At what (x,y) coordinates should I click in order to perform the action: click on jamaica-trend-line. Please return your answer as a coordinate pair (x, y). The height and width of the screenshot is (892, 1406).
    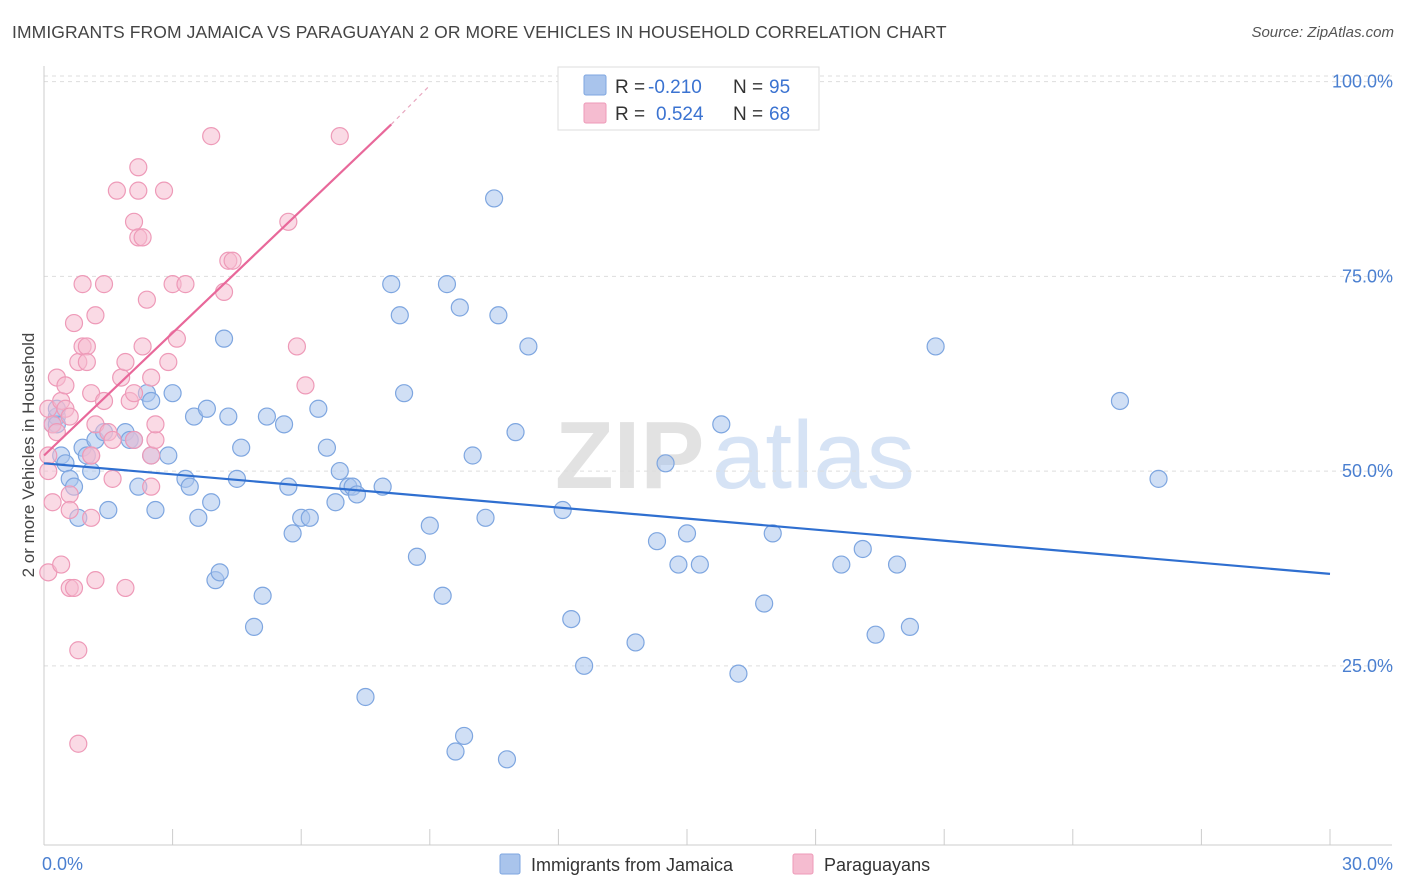
    Looking at the image, I should click on (687, 519).